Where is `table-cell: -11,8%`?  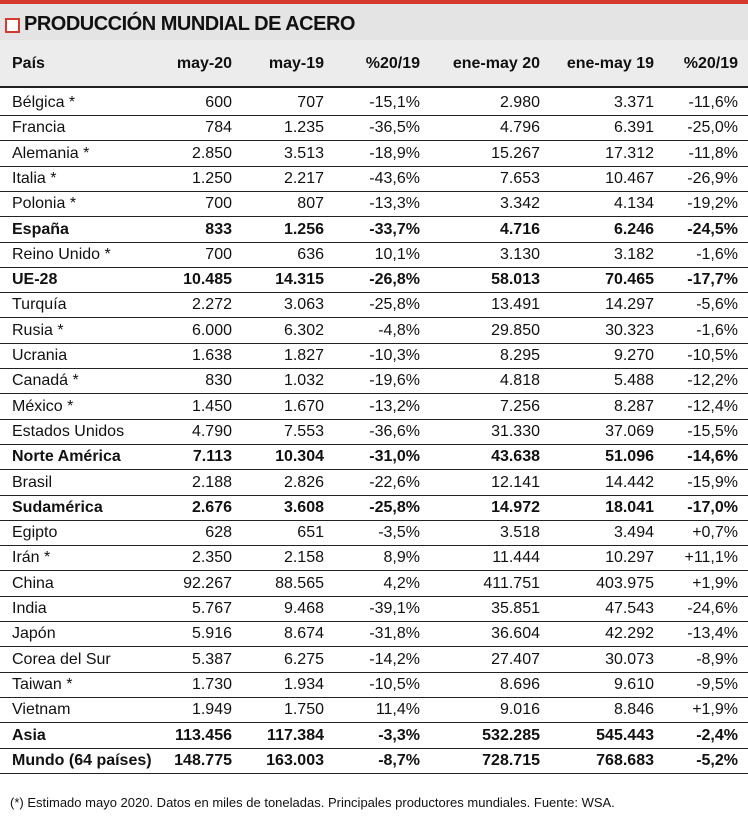 table-cell: -11,8% is located at coordinates (713, 153).